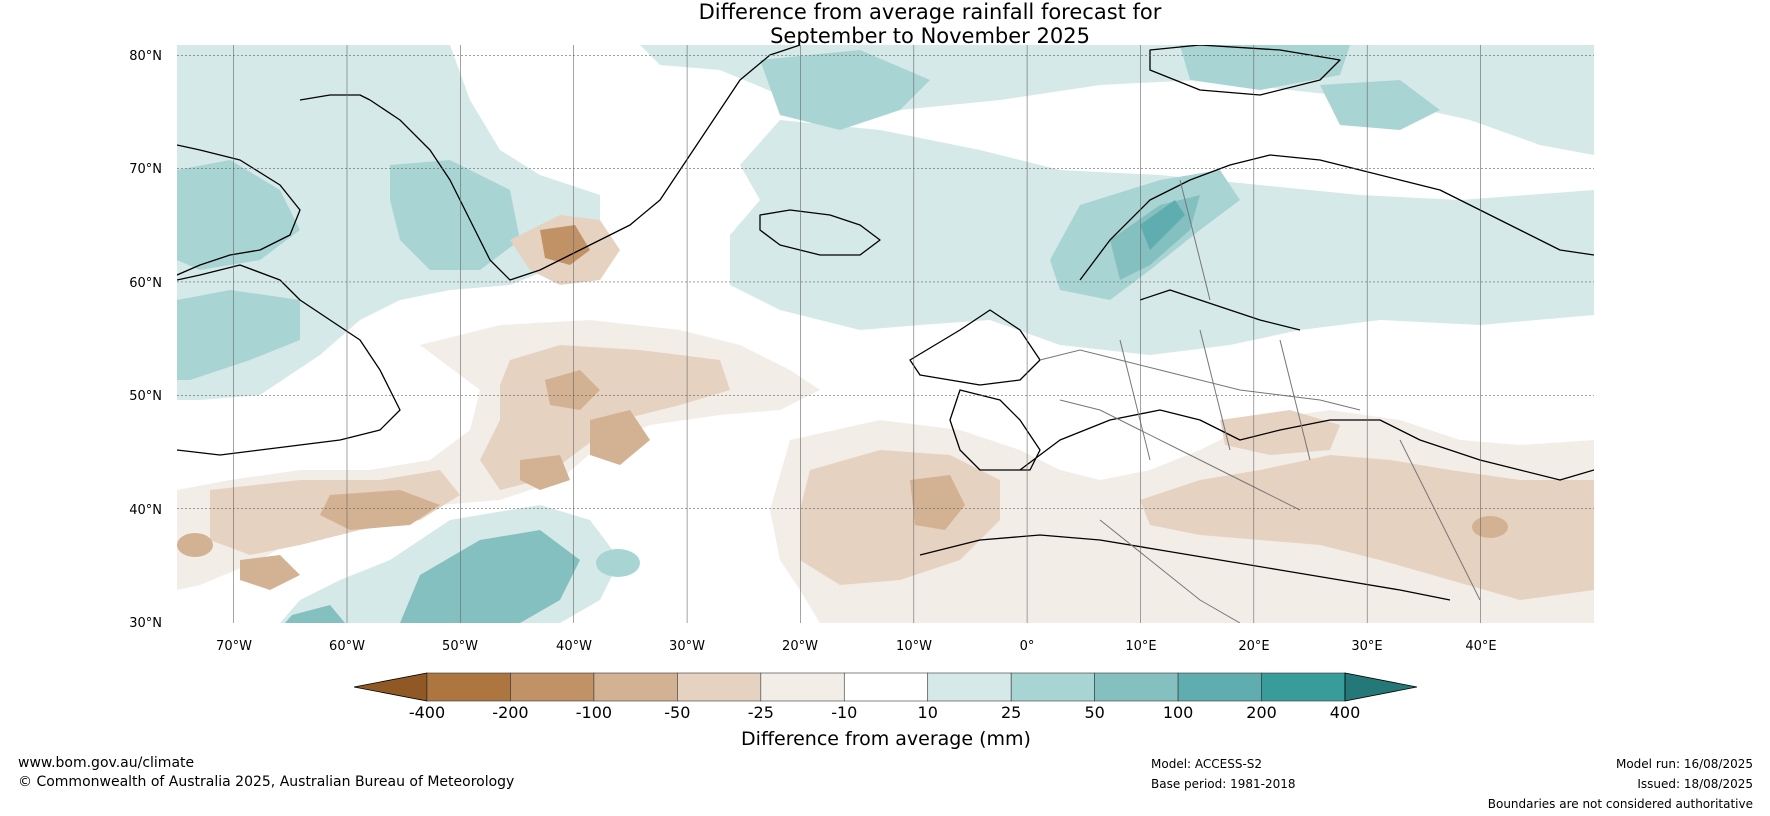  Describe the element at coordinates (1223, 784) in the screenshot. I see `base-period-text: Base period: 1981-2018` at that location.